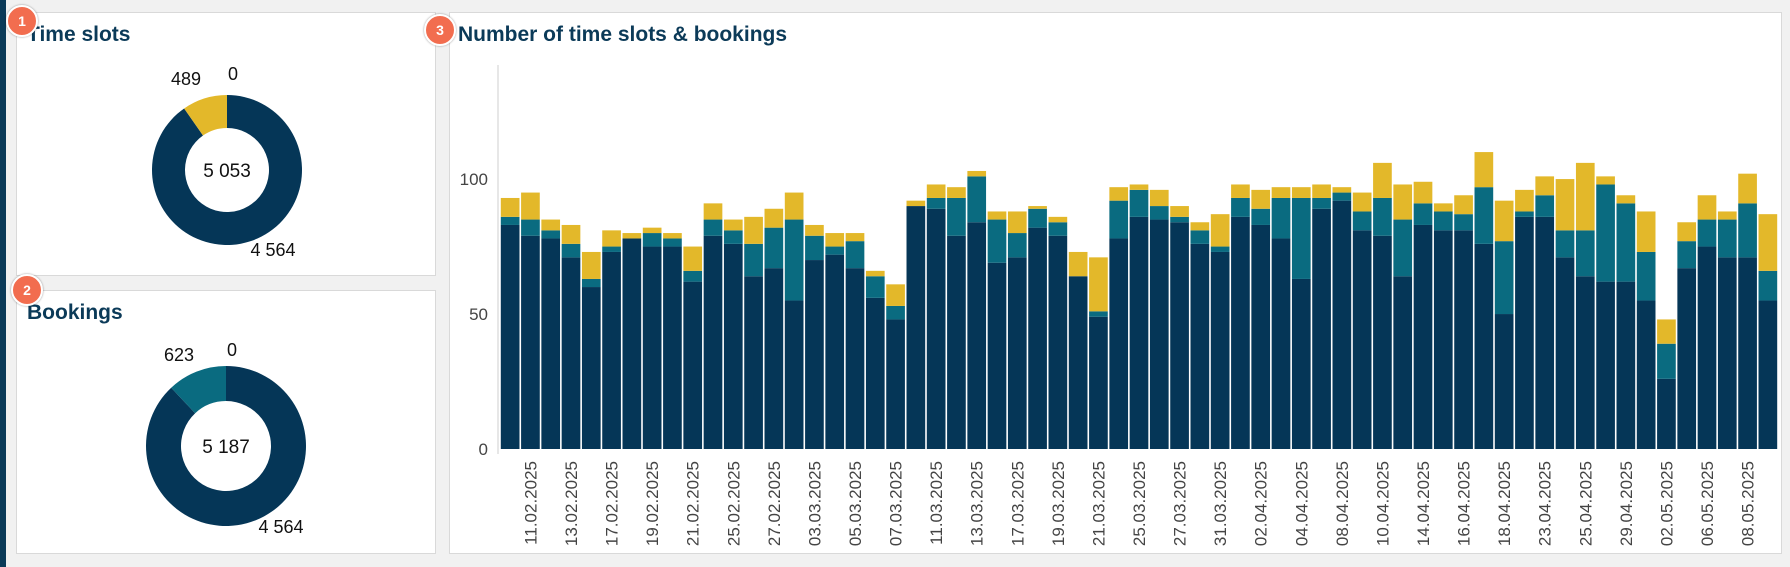 The width and height of the screenshot is (1790, 567). Describe the element at coordinates (1098, 503) in the screenshot. I see `x-tick-label: 21.03.2025` at that location.